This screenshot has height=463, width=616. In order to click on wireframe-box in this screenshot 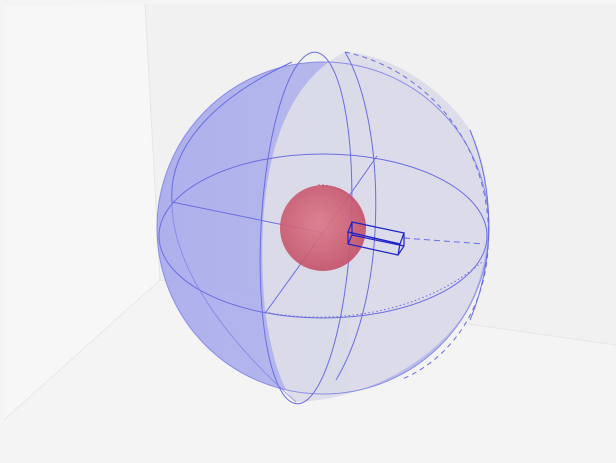, I will do `click(376, 238)`.